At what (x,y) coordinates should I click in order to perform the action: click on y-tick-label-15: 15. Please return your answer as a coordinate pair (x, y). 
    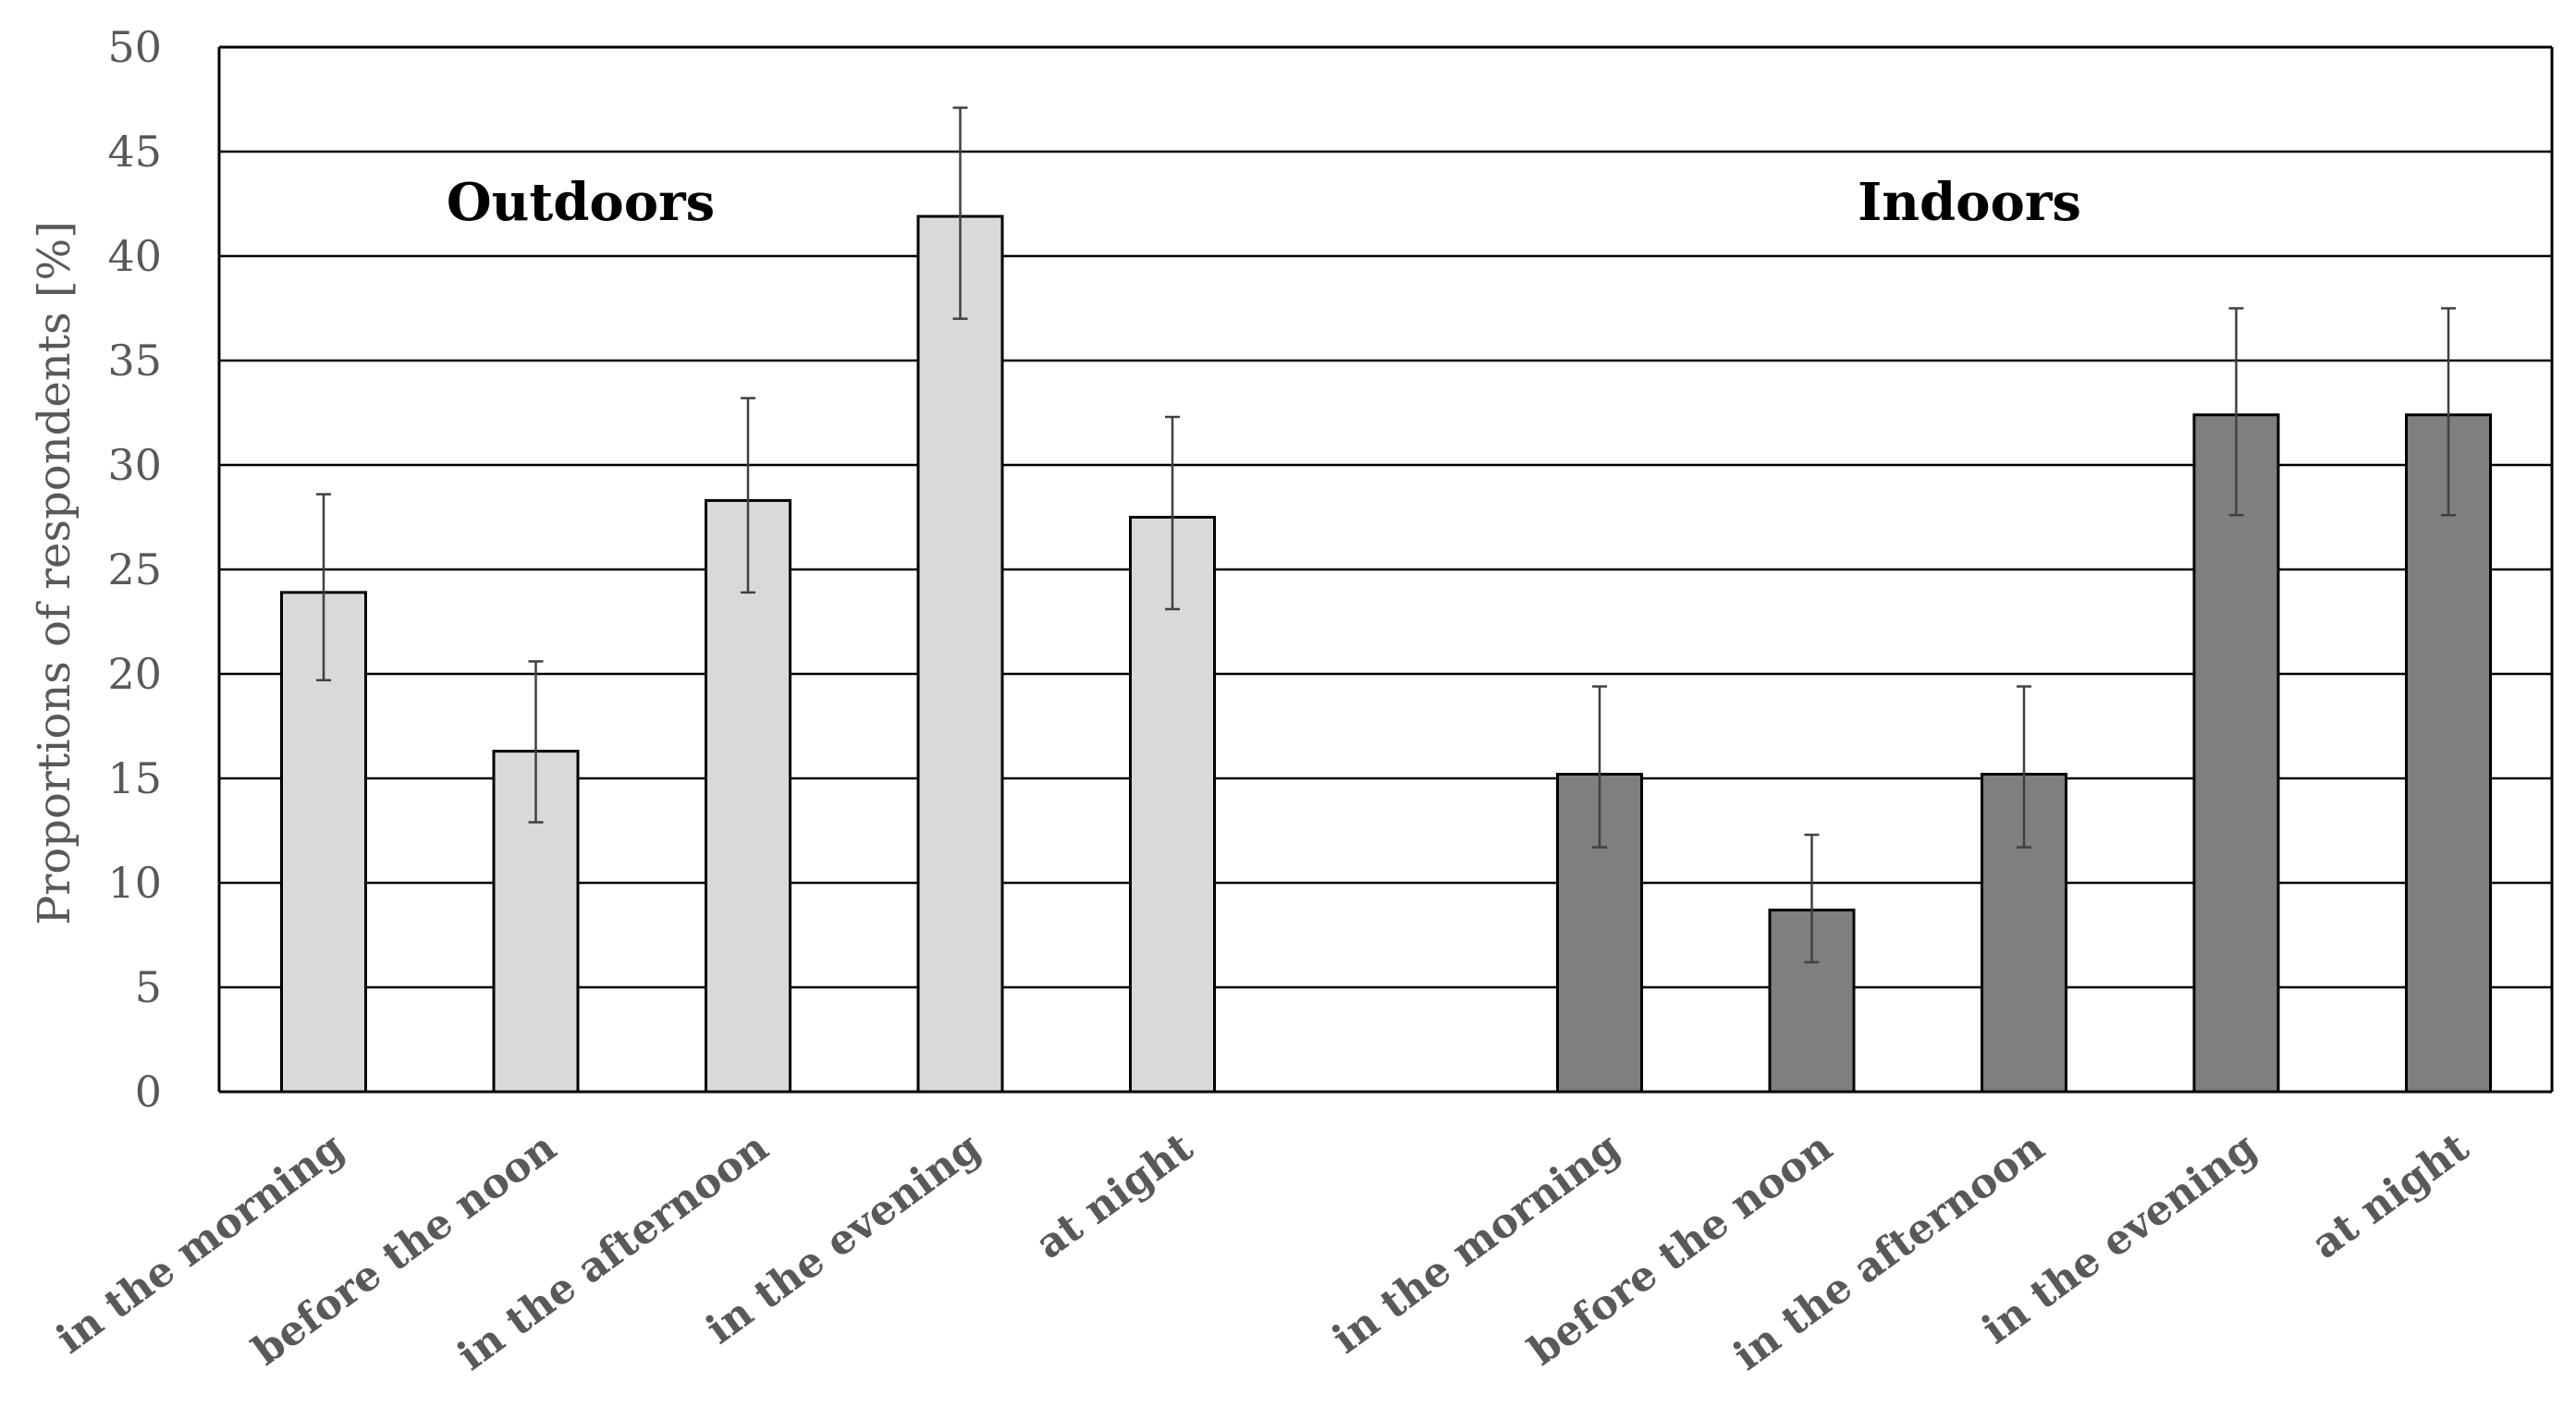
    Looking at the image, I should click on (134, 778).